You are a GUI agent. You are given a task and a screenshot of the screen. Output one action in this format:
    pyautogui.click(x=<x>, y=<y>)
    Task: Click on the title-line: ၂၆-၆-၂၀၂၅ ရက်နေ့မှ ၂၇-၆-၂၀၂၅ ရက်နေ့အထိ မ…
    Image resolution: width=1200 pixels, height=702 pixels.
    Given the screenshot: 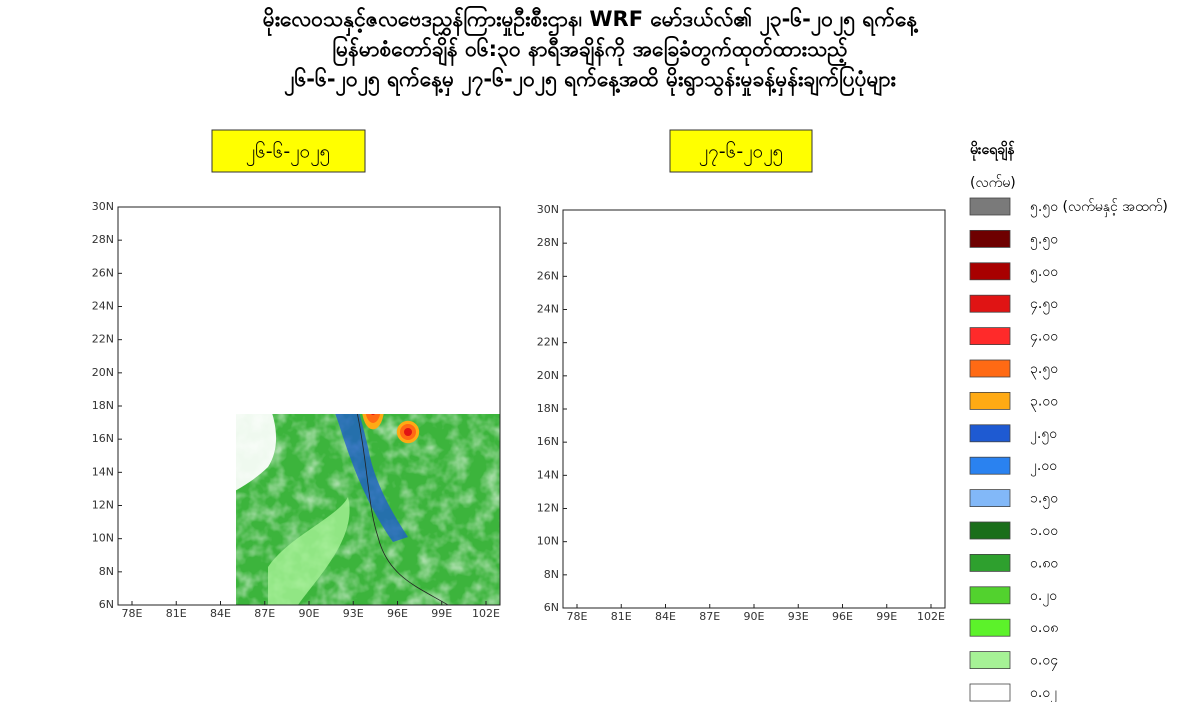 What is the action you would take?
    pyautogui.click(x=590, y=80)
    